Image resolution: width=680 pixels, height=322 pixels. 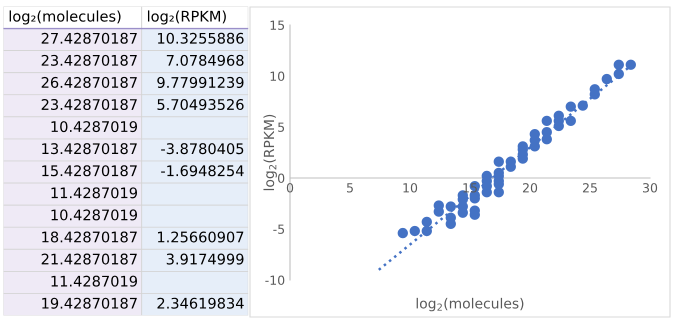 What do you see at coordinates (200, 82) in the screenshot?
I see `text: 9.77991239` at bounding box center [200, 82].